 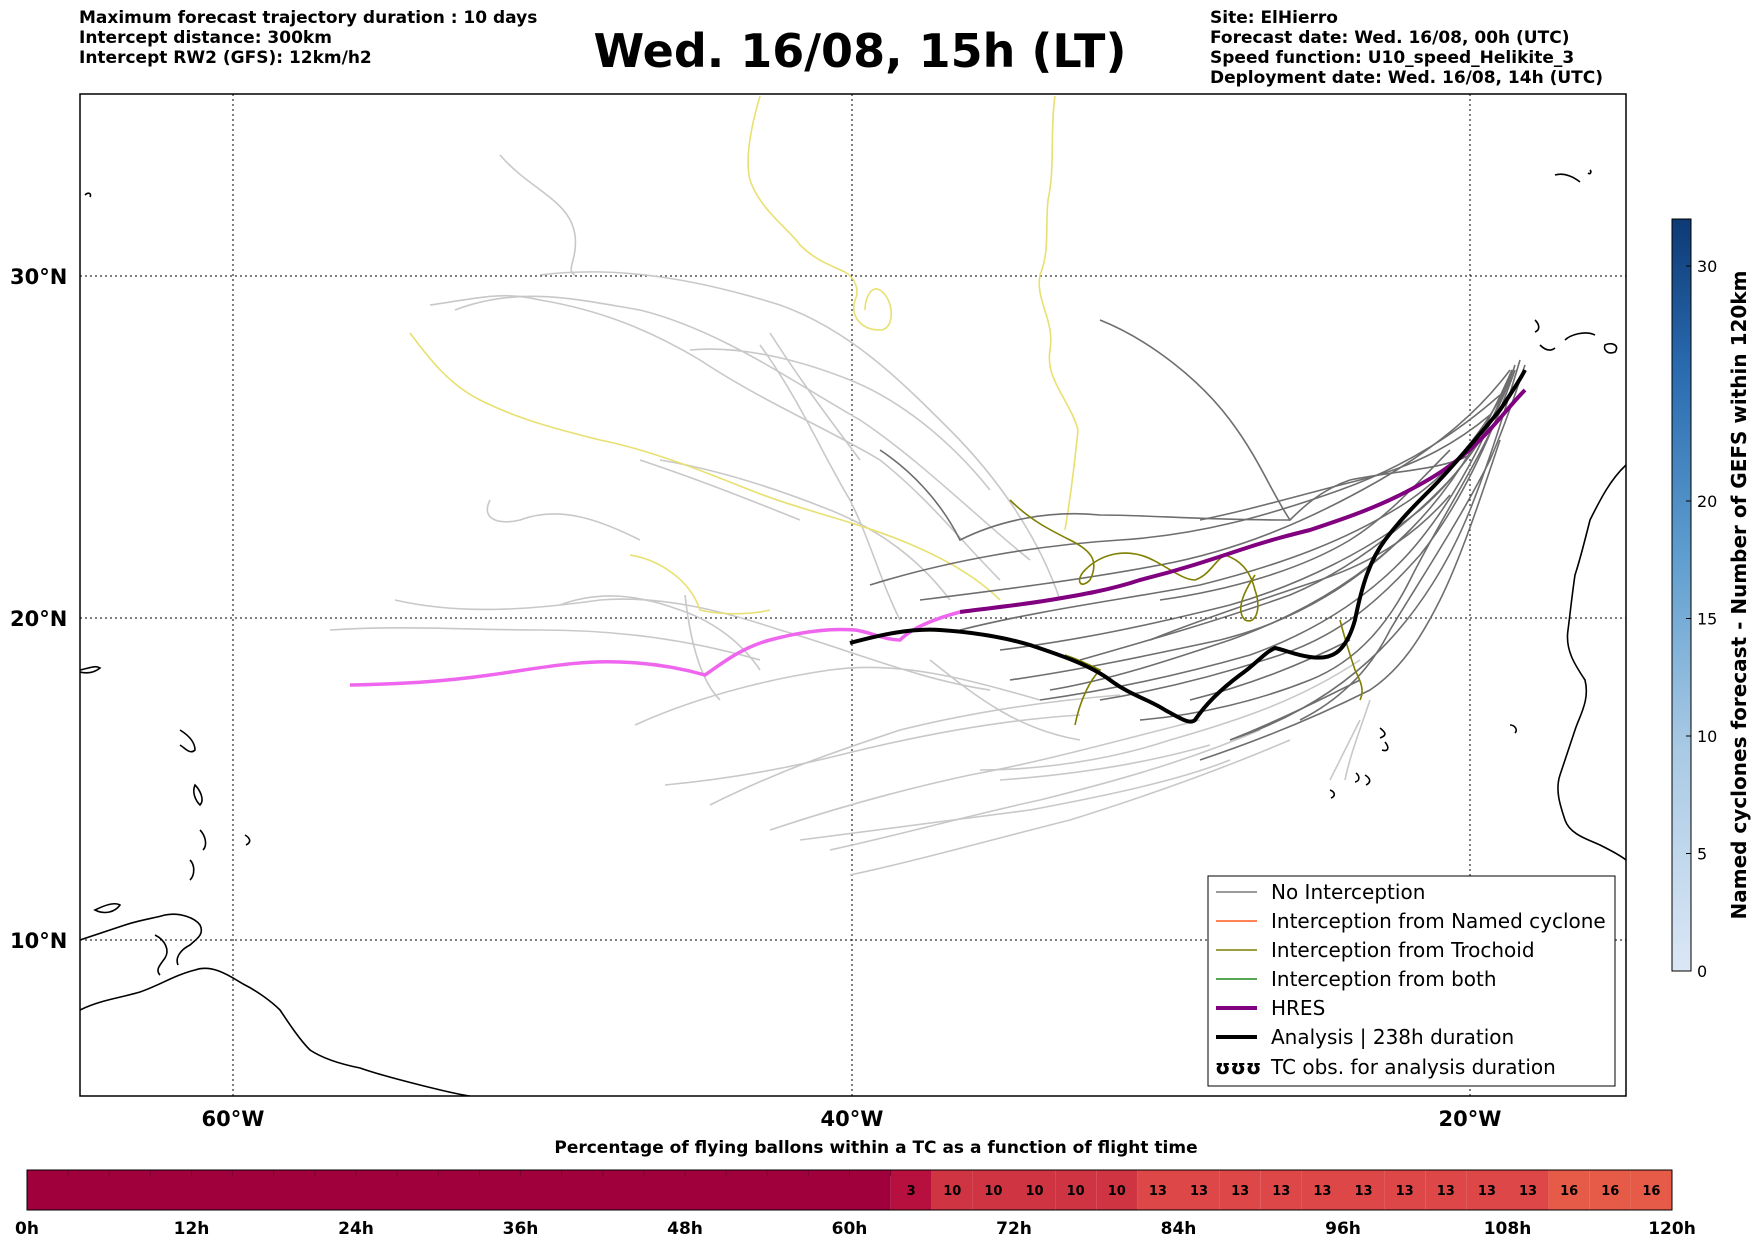 I want to click on colorbar-tick-label: 10, so click(x=1707, y=736).